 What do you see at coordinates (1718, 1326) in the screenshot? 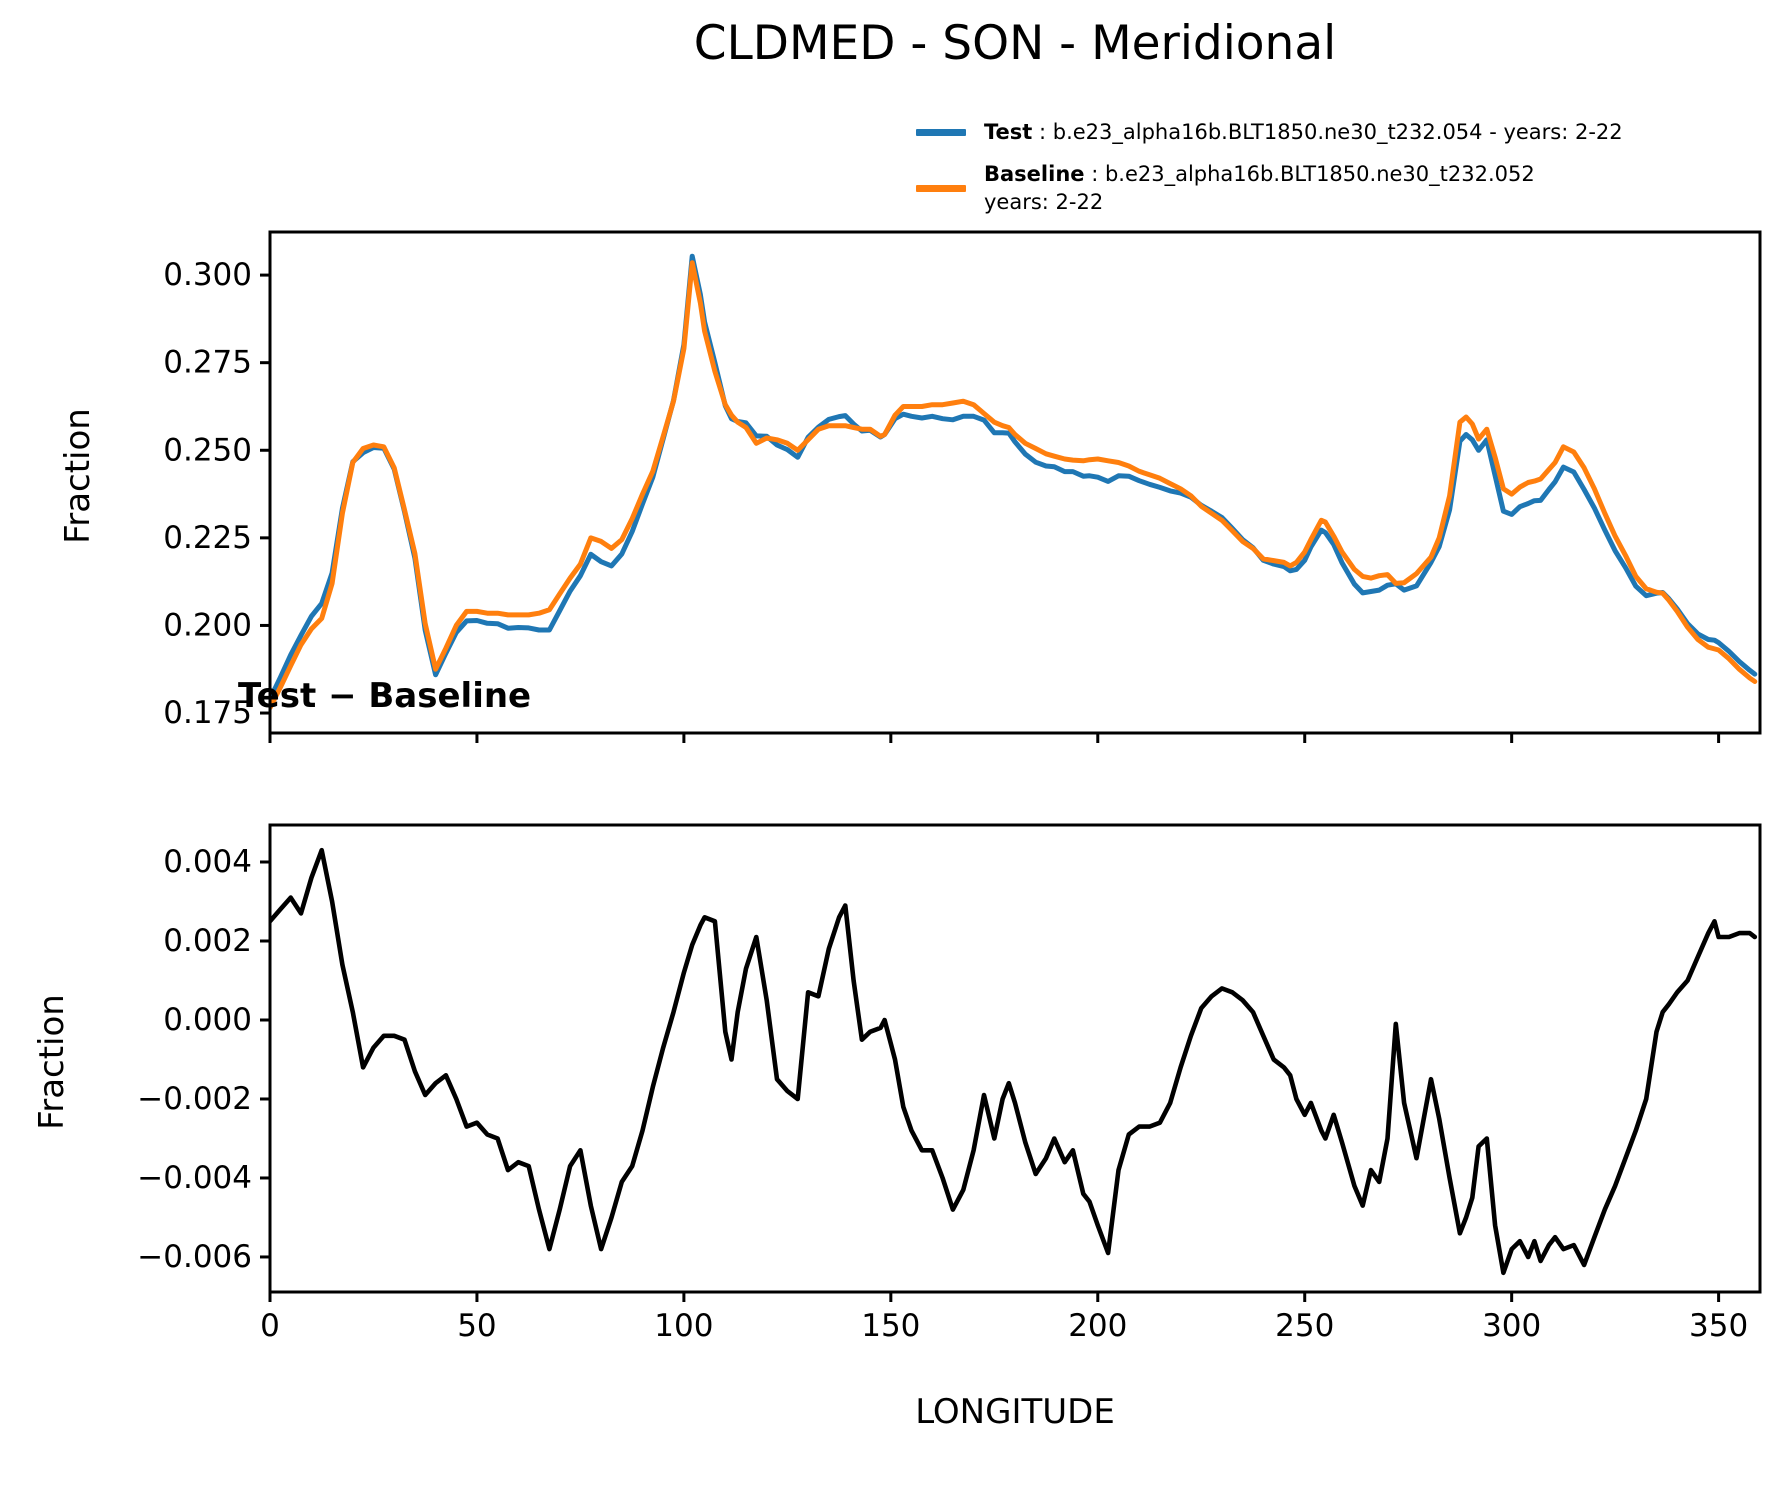
I see `x-tick-label: 350` at bounding box center [1718, 1326].